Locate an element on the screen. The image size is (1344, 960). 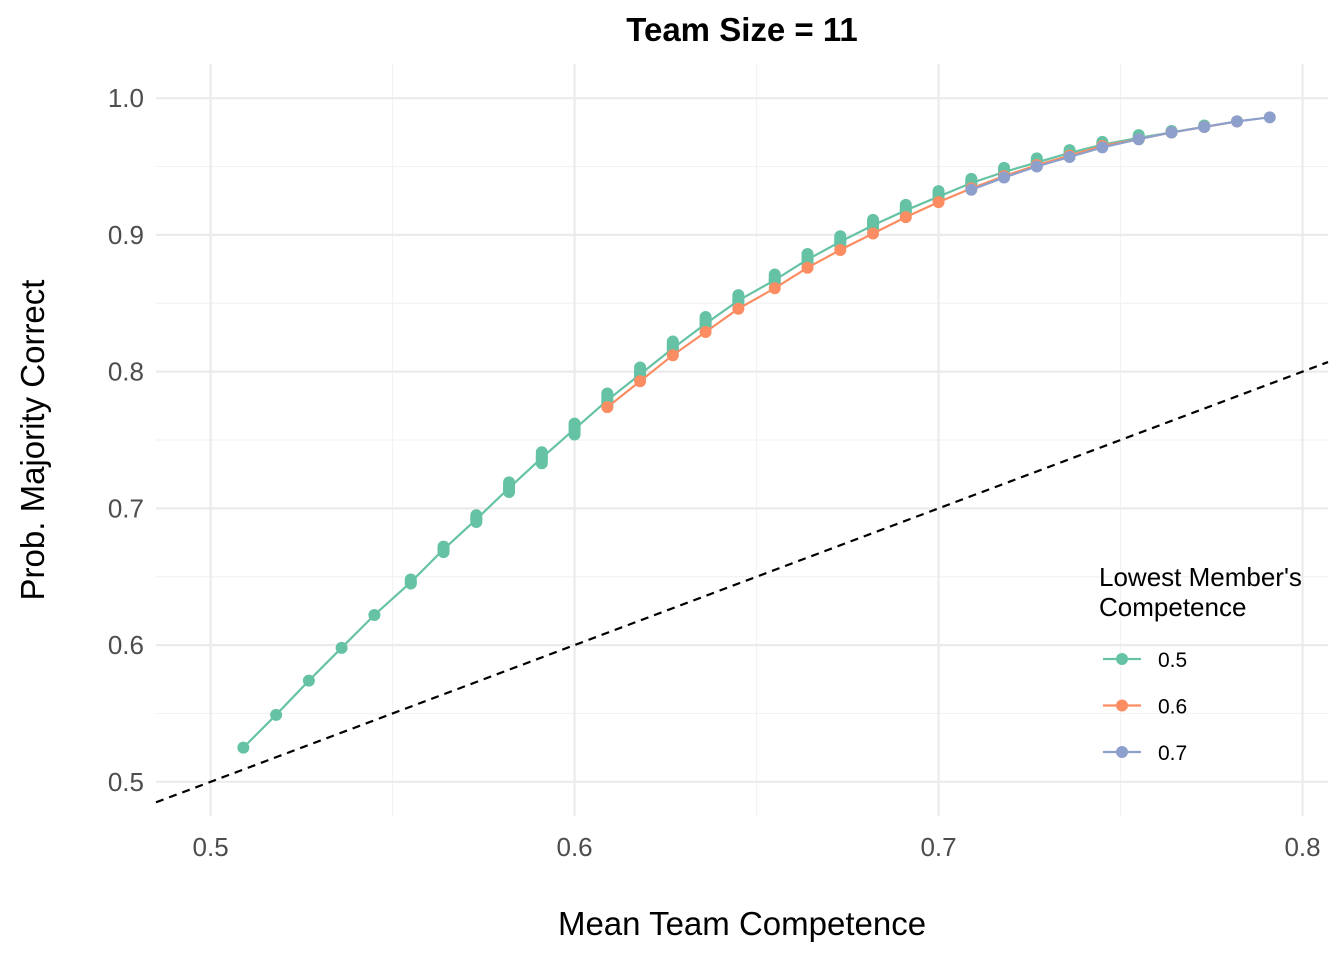
y-tick-label: 0.6 is located at coordinates (126, 645).